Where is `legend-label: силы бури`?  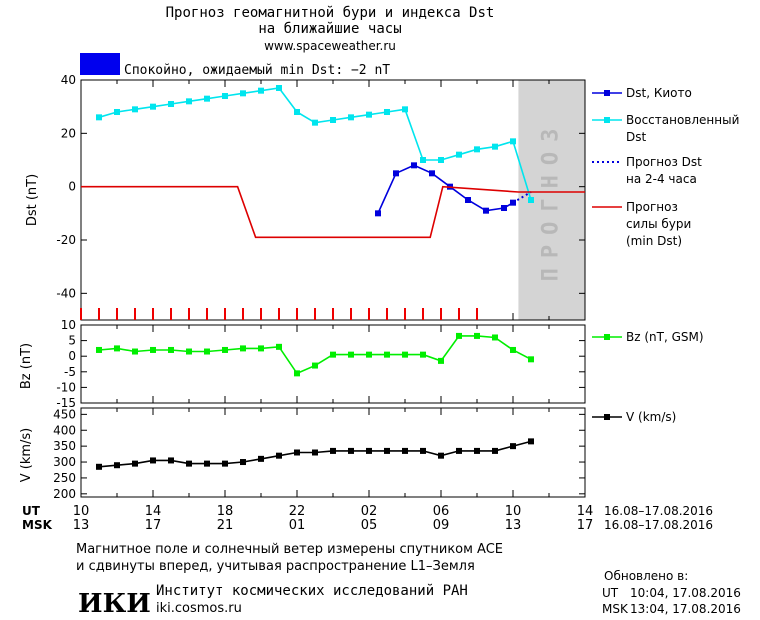
legend-label: силы бури is located at coordinates (658, 224).